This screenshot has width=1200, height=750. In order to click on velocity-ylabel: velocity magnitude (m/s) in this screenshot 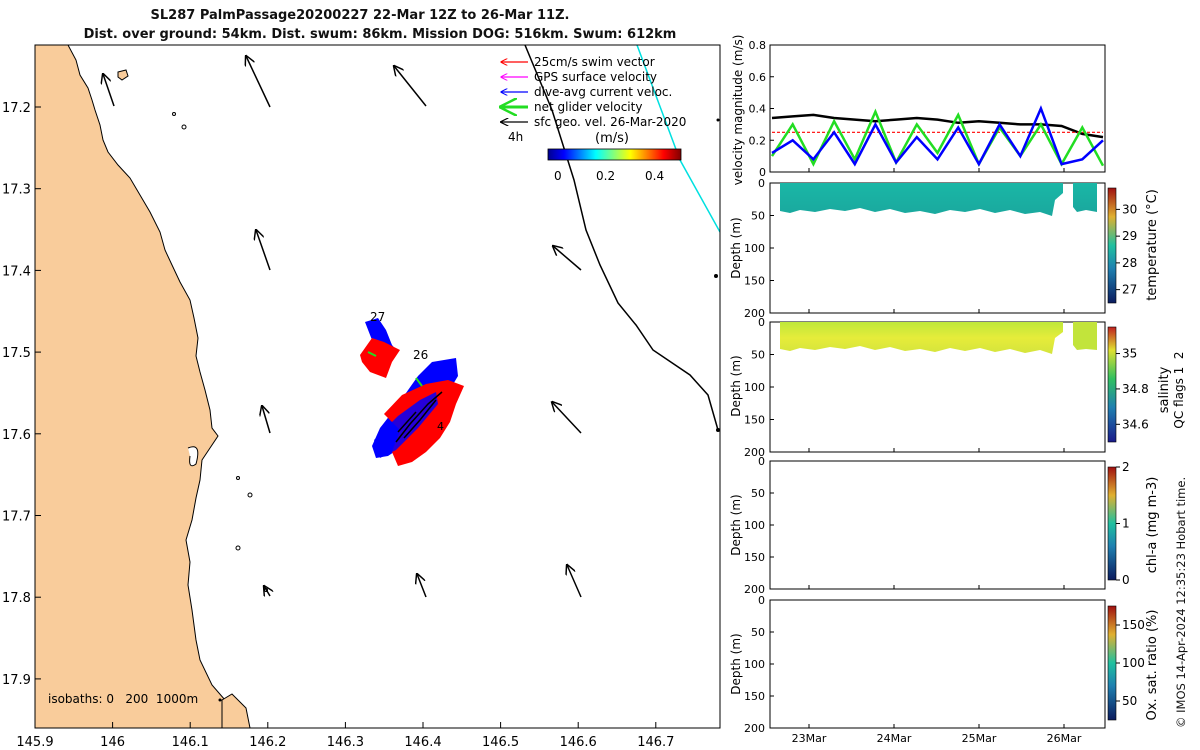, I will do `click(738, 110)`.